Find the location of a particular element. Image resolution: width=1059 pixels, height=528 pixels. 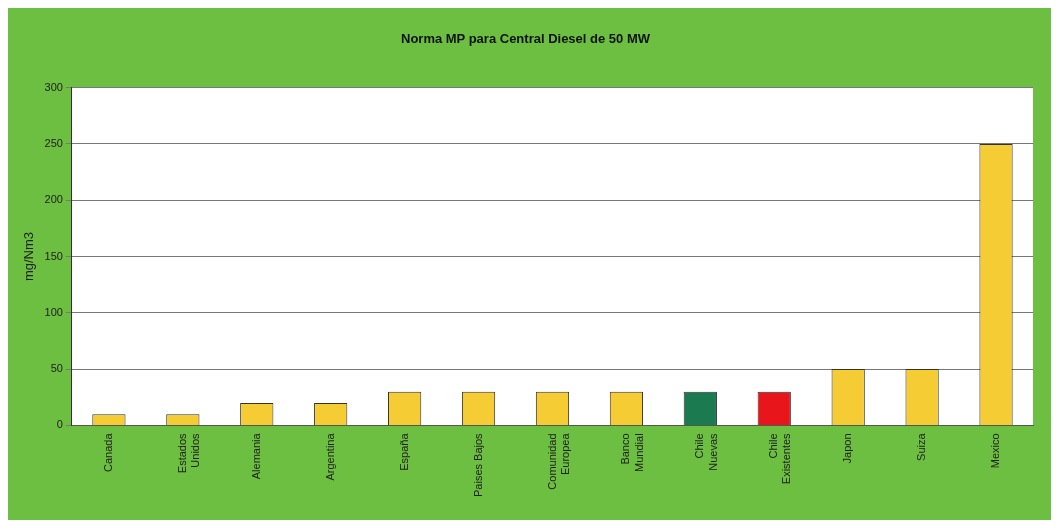

x-tick-label: Banco Mundial is located at coordinates (632, 452).